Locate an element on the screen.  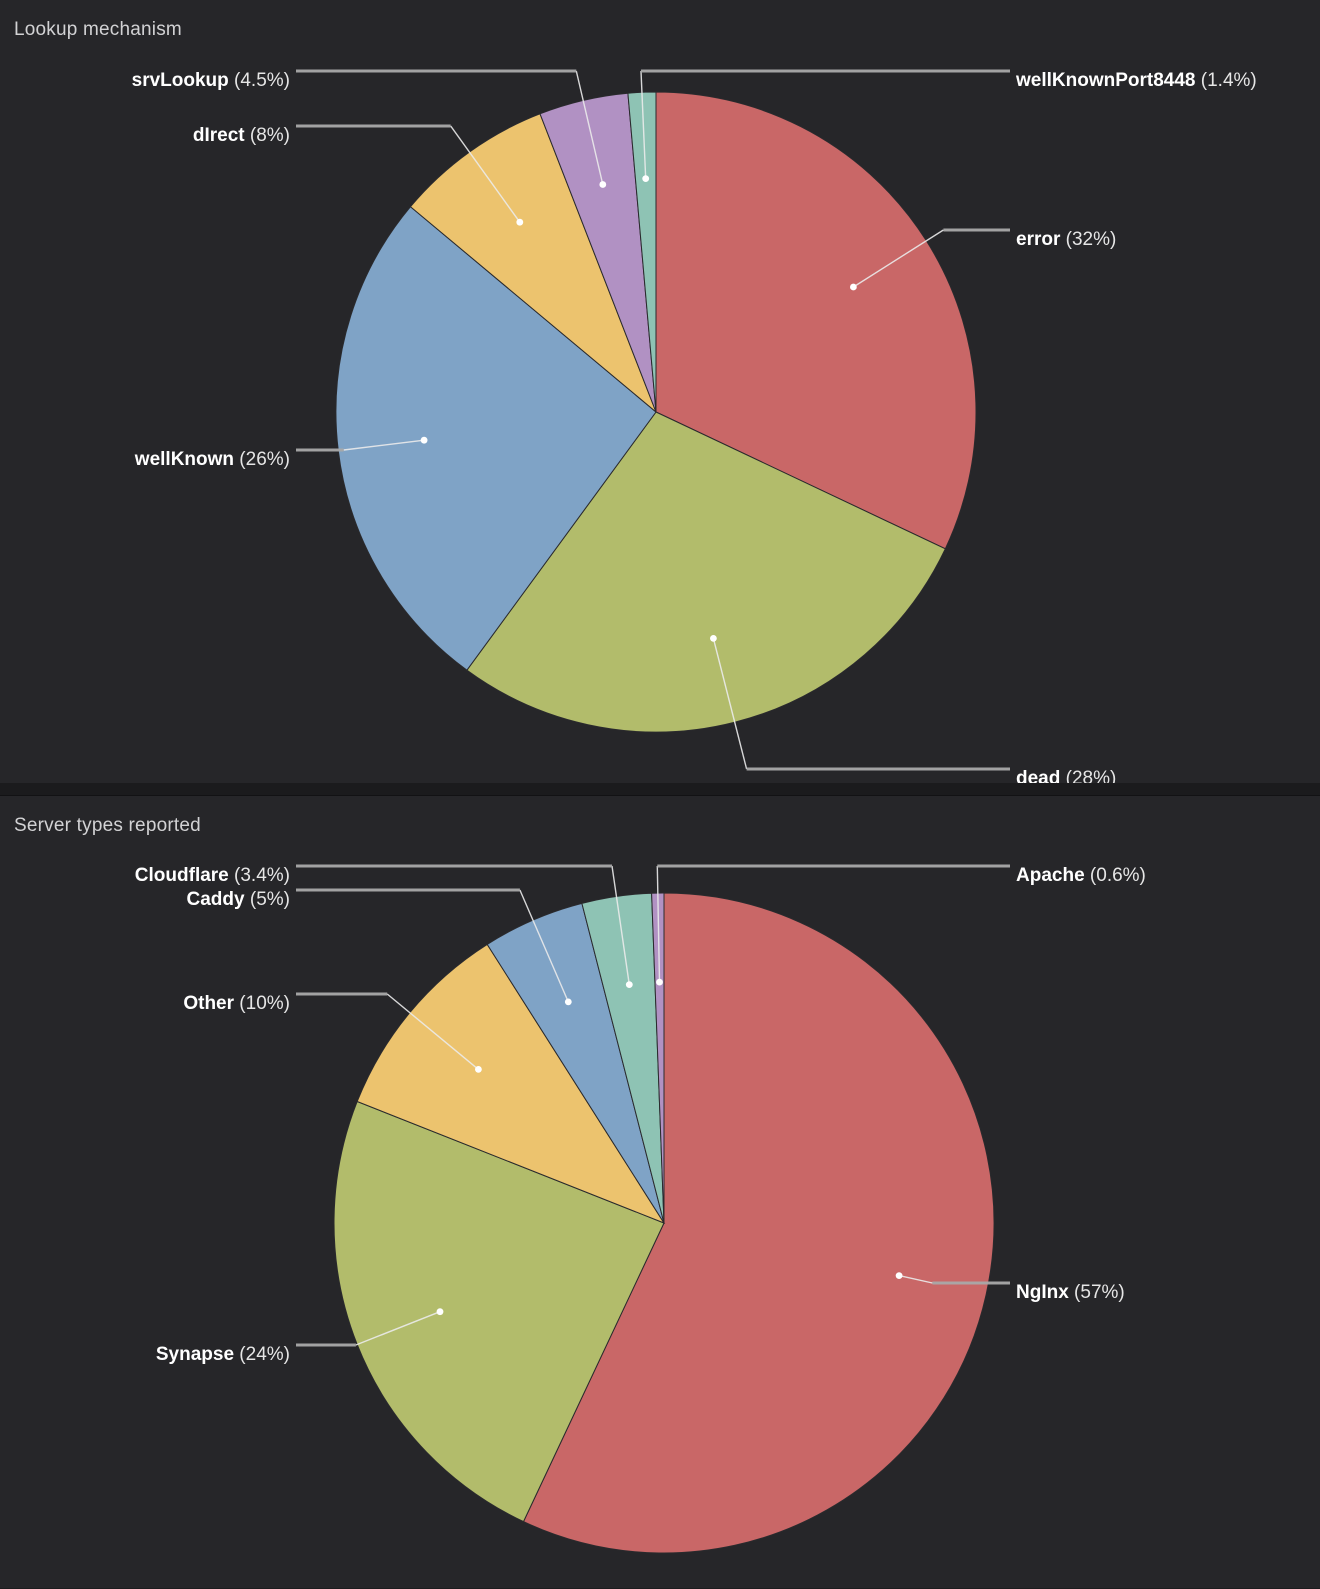
slice-label-wellKnown: wellKnown (26%) is located at coordinates (212, 459).